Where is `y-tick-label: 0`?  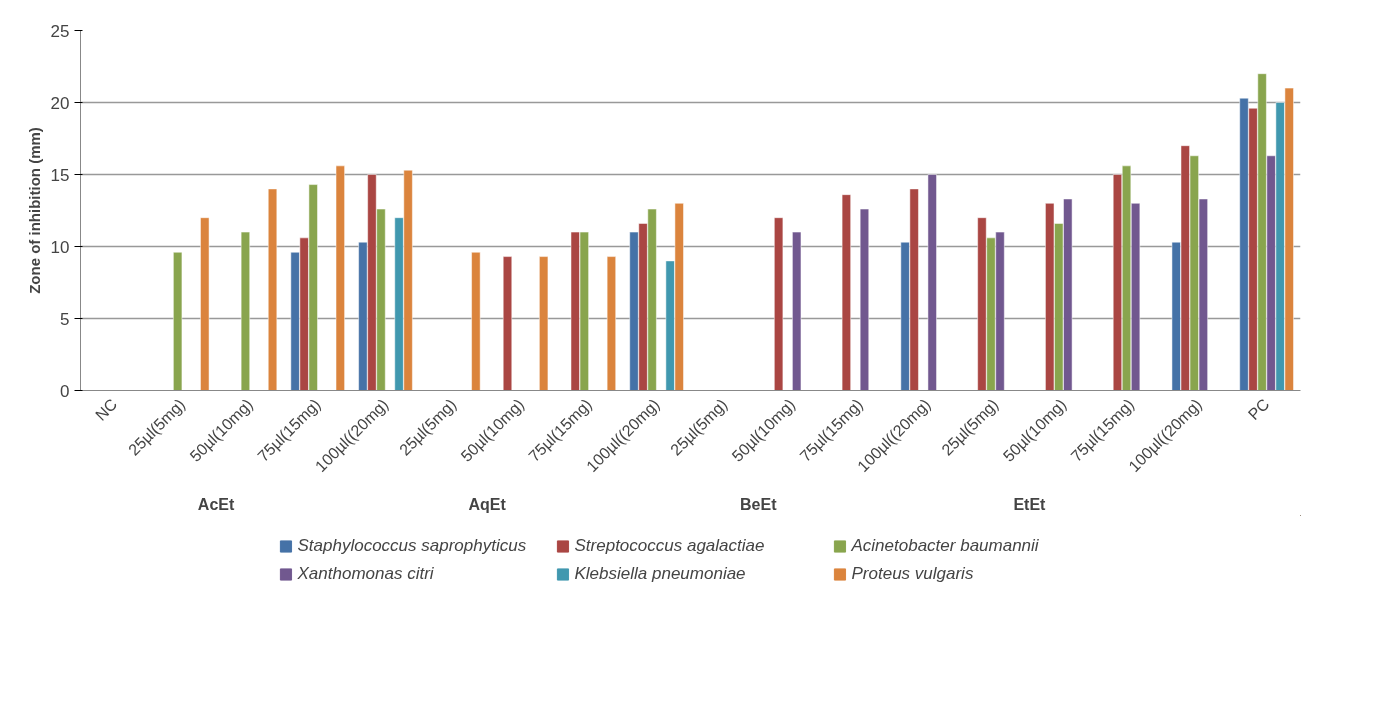 y-tick-label: 0 is located at coordinates (65, 391).